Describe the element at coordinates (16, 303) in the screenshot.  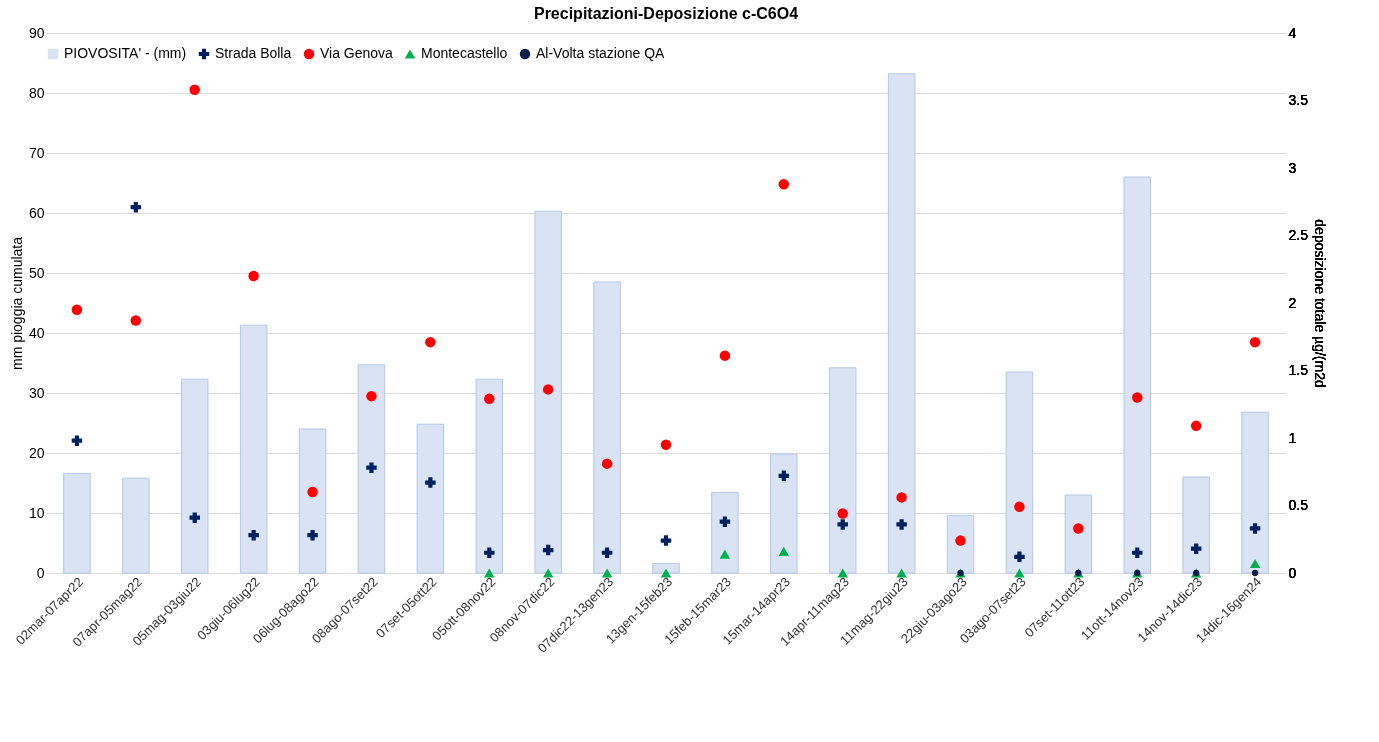
I see `y-axis-title: mm pioggia cumulata` at that location.